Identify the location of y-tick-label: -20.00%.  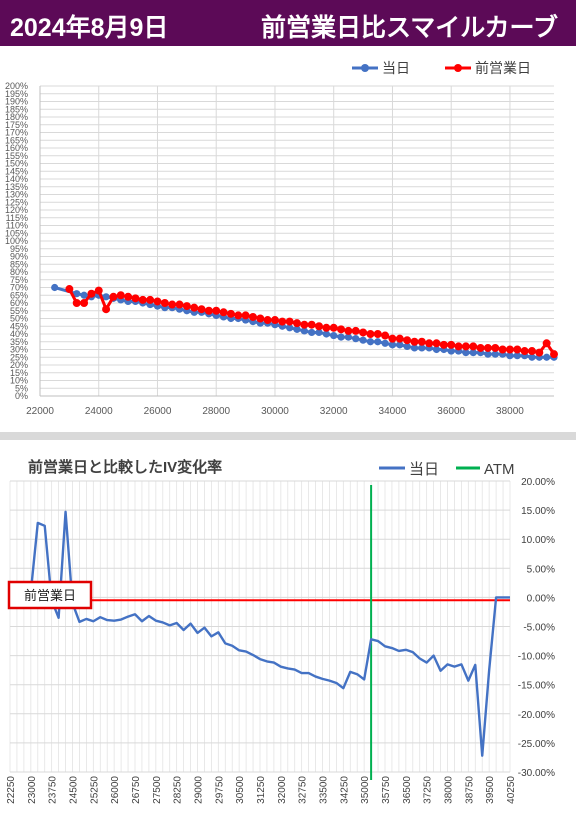
(536, 715).